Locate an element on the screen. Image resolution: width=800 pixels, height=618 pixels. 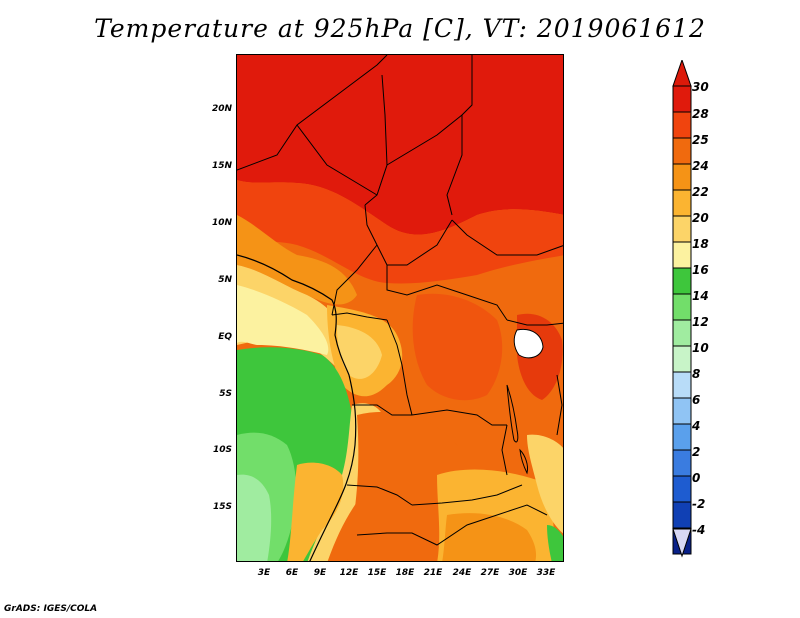
colorbar-label-8: 8 is located at coordinates (696, 374).